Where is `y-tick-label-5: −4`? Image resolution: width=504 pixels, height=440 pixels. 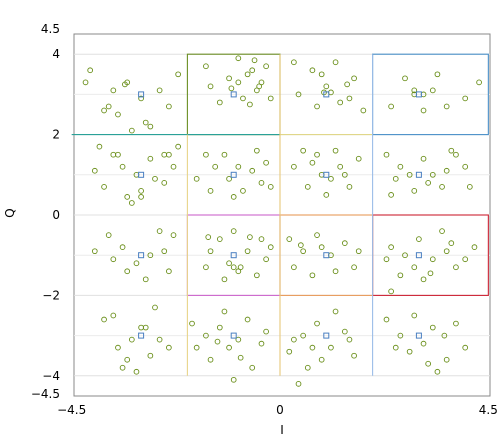
y-tick-label-5: −4 is located at coordinates (51, 376).